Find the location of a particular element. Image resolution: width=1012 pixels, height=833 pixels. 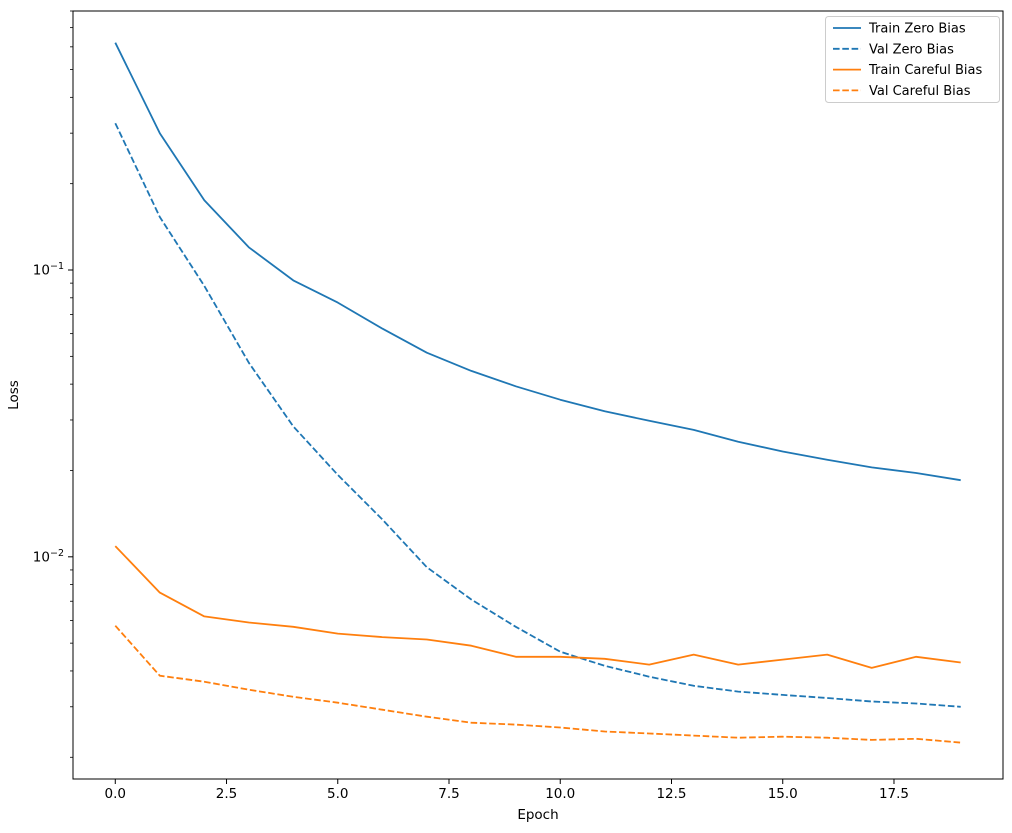

y-tick-label: 10⁻¹ is located at coordinates (48, 270).